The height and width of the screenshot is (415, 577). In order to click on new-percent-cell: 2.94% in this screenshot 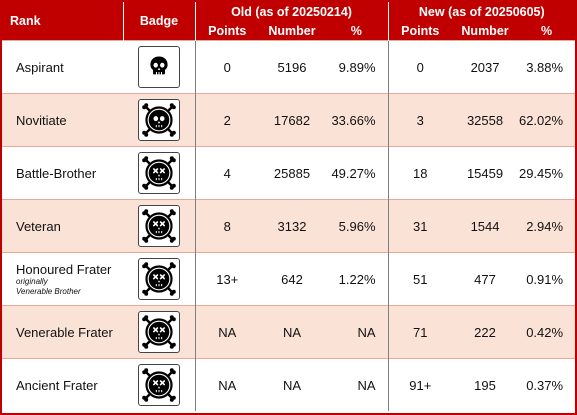, I will do `click(547, 226)`.